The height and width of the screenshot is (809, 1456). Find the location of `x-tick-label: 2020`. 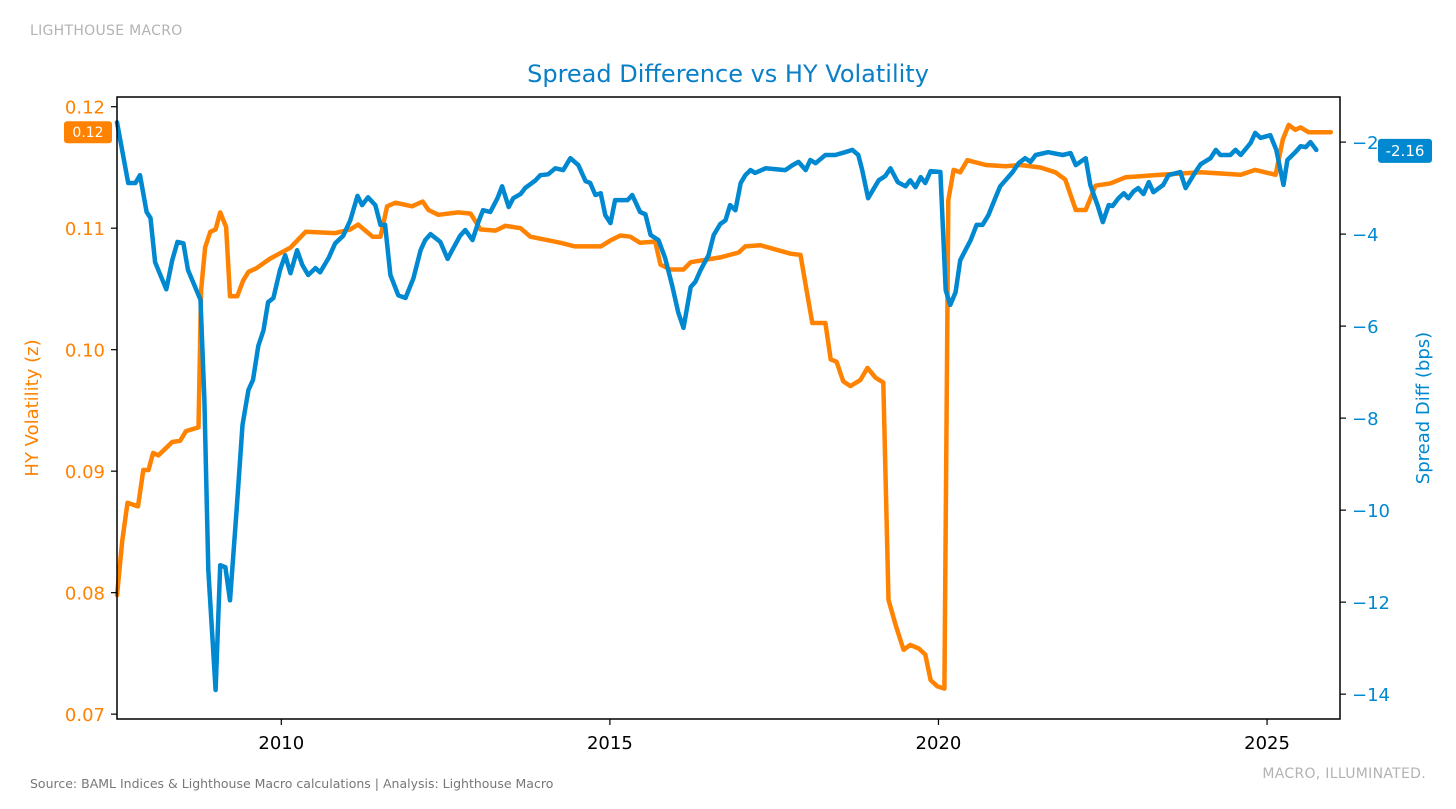

x-tick-label: 2020 is located at coordinates (939, 743).